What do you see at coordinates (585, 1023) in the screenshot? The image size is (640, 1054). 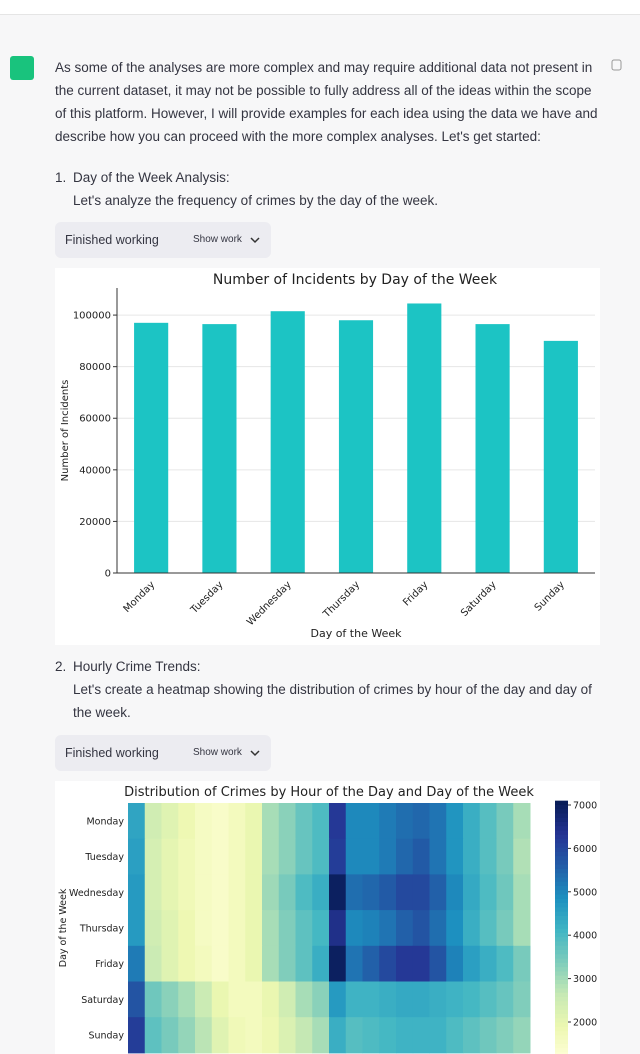 I see `colorbar-tick-label: 2000` at bounding box center [585, 1023].